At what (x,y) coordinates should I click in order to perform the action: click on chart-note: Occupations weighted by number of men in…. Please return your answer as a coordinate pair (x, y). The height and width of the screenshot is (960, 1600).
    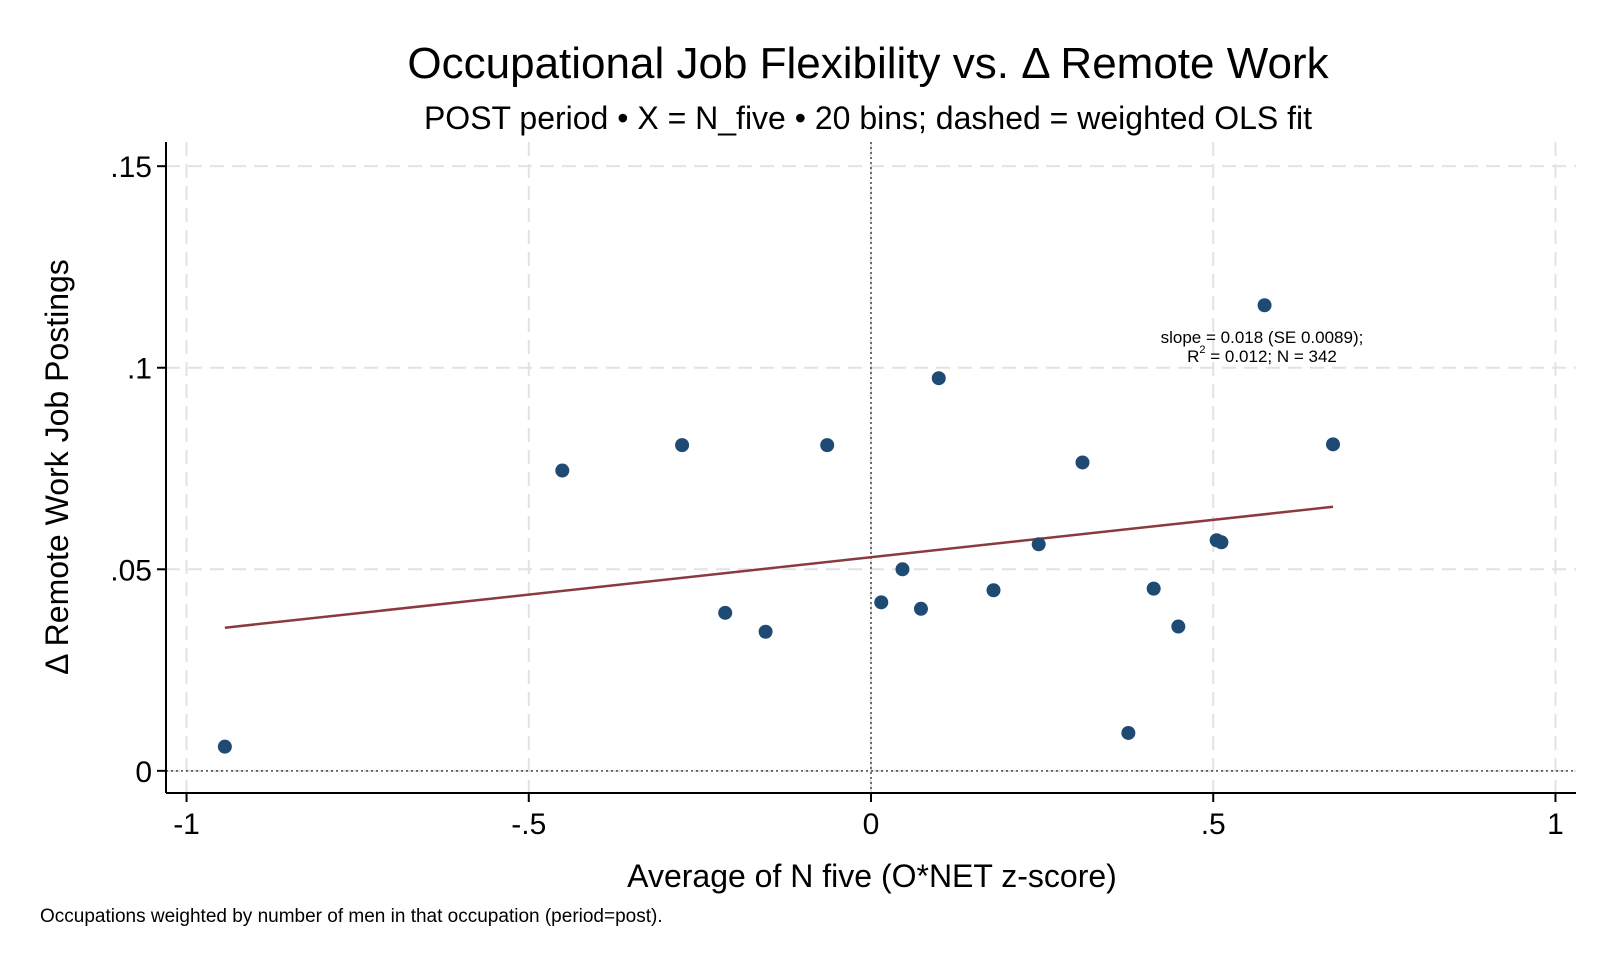
    Looking at the image, I should click on (351, 916).